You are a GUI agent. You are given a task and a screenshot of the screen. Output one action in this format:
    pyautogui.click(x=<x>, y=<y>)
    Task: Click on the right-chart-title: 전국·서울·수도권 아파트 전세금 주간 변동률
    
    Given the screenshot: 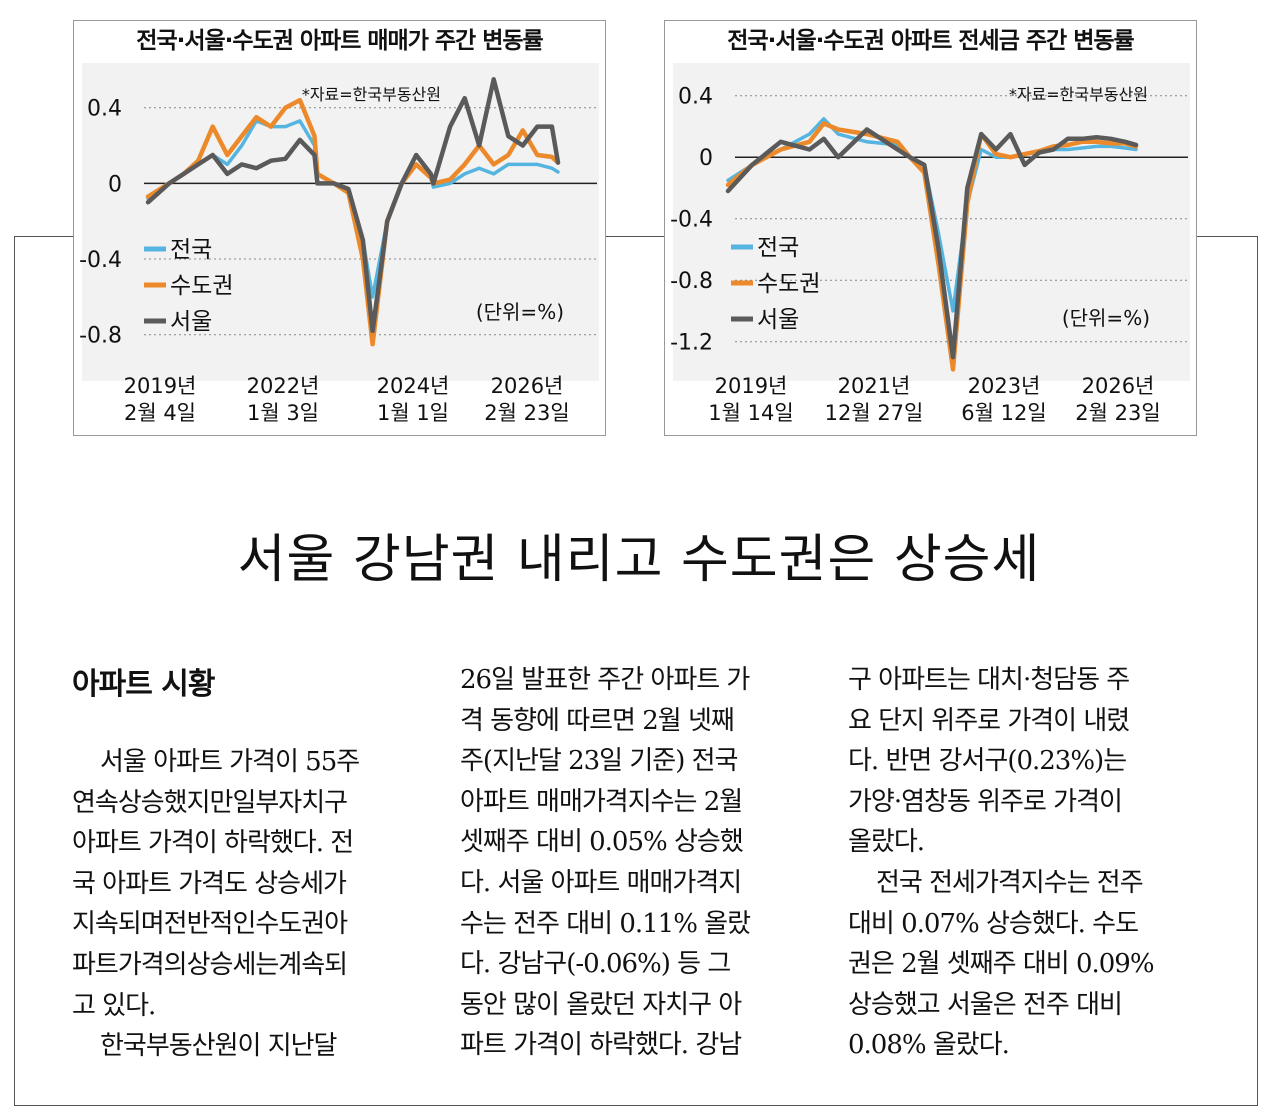 What is the action you would take?
    pyautogui.click(x=930, y=41)
    